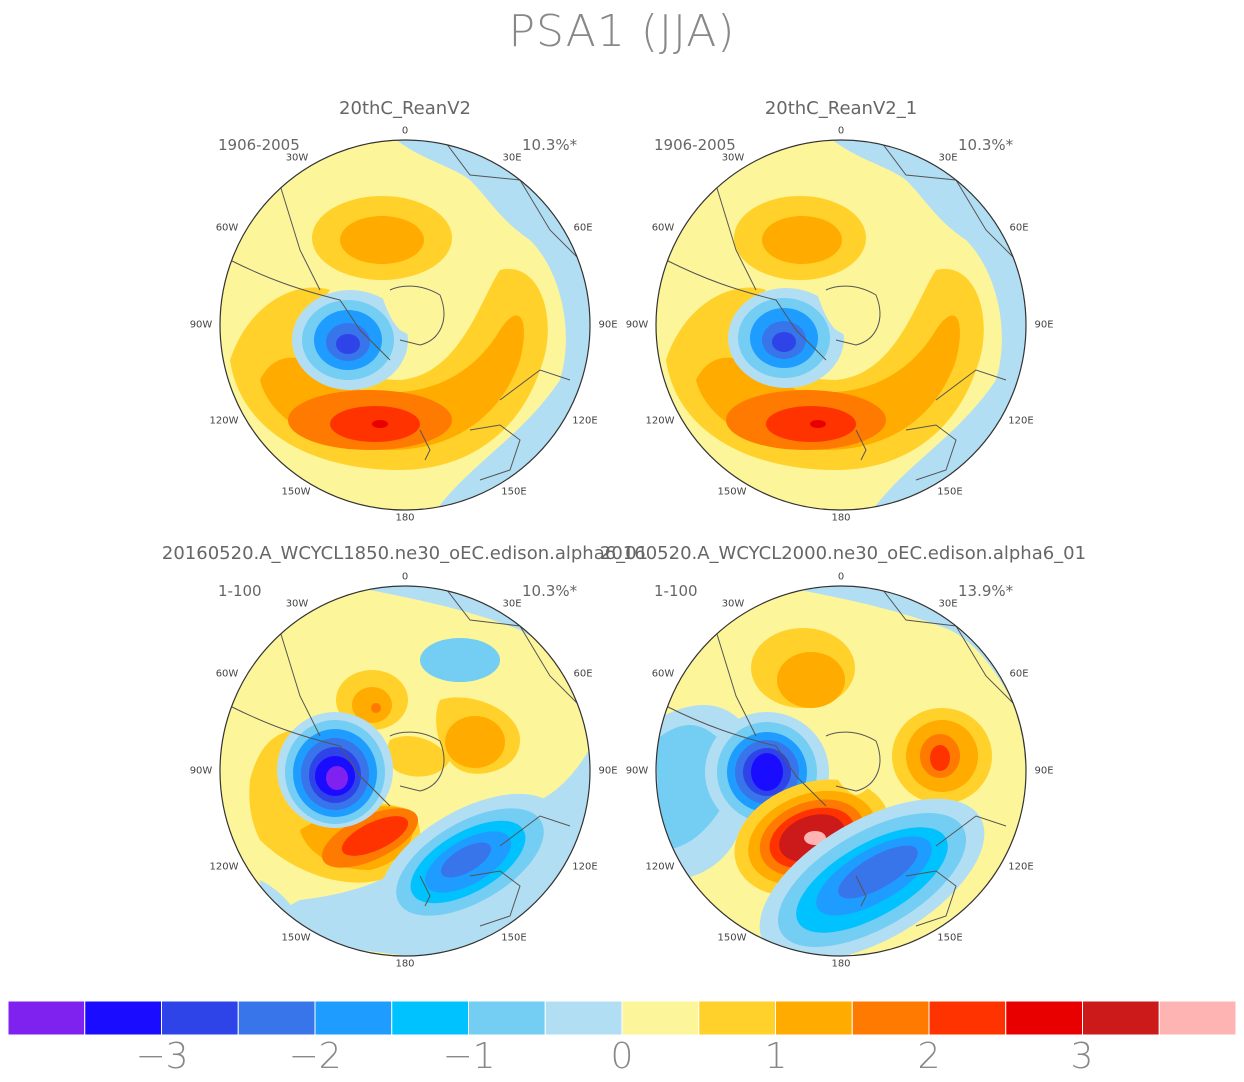 The width and height of the screenshot is (1244, 1082). What do you see at coordinates (296, 938) in the screenshot?
I see `p3-lon-150w: 150W` at bounding box center [296, 938].